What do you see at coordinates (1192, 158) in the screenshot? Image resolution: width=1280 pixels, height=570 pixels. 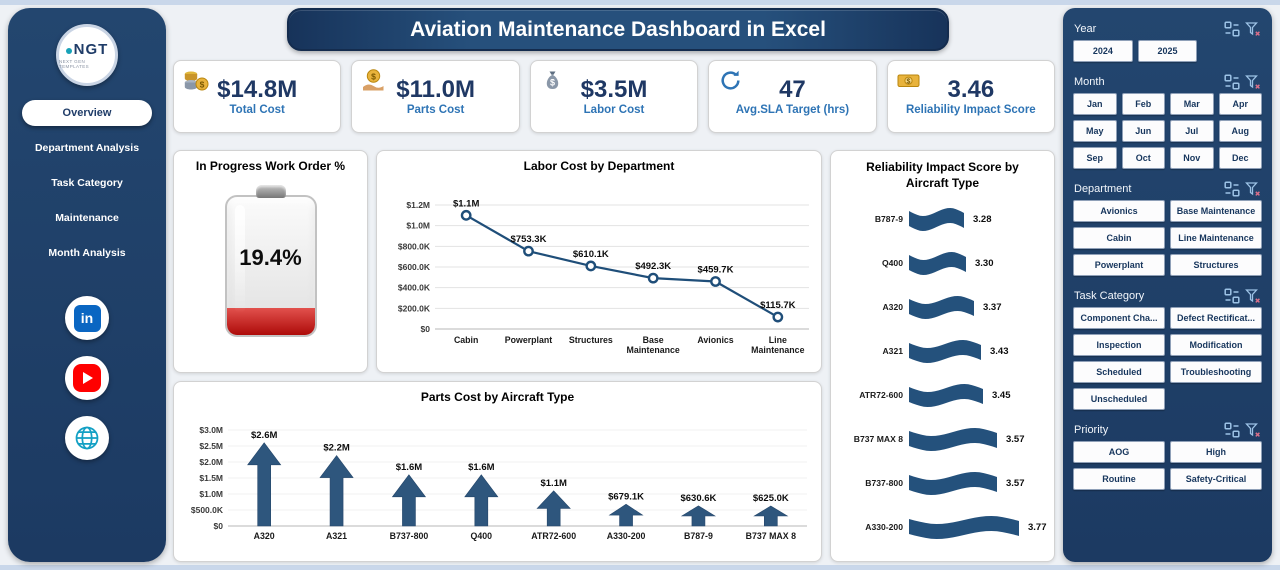 I see `slicer-month-option-nov: Nov` at bounding box center [1192, 158].